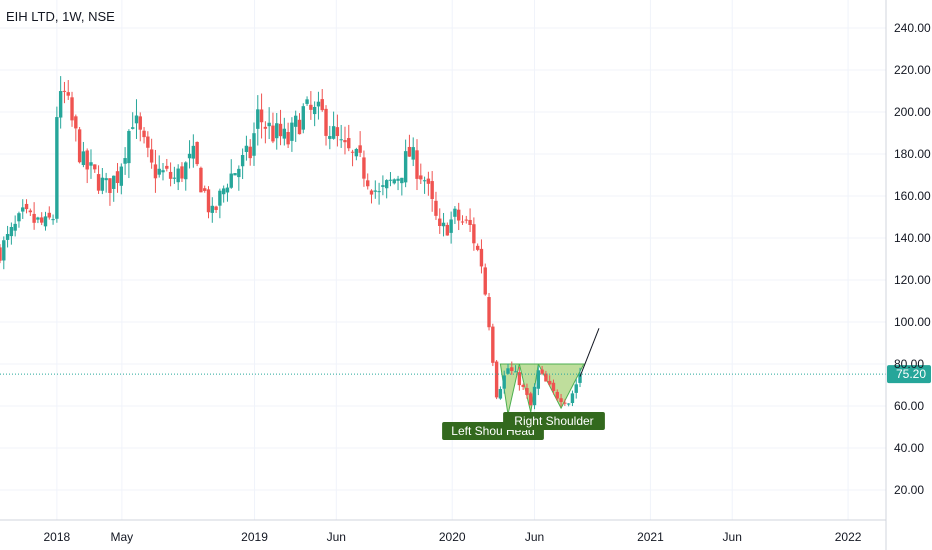  What do you see at coordinates (589, 352) in the screenshot?
I see `trend-line` at bounding box center [589, 352].